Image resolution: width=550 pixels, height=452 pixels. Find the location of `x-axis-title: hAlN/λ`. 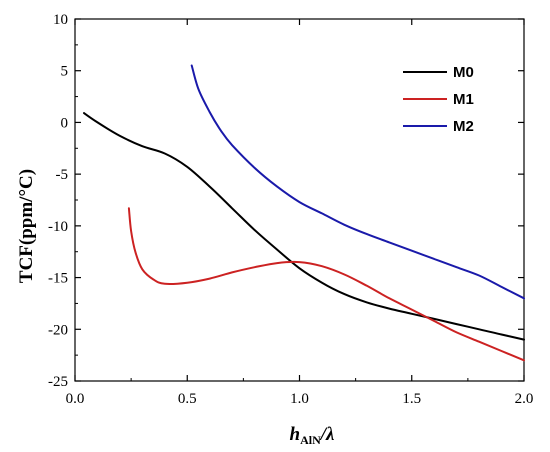

x-axis-title: hAlN/λ is located at coordinates (312, 435).